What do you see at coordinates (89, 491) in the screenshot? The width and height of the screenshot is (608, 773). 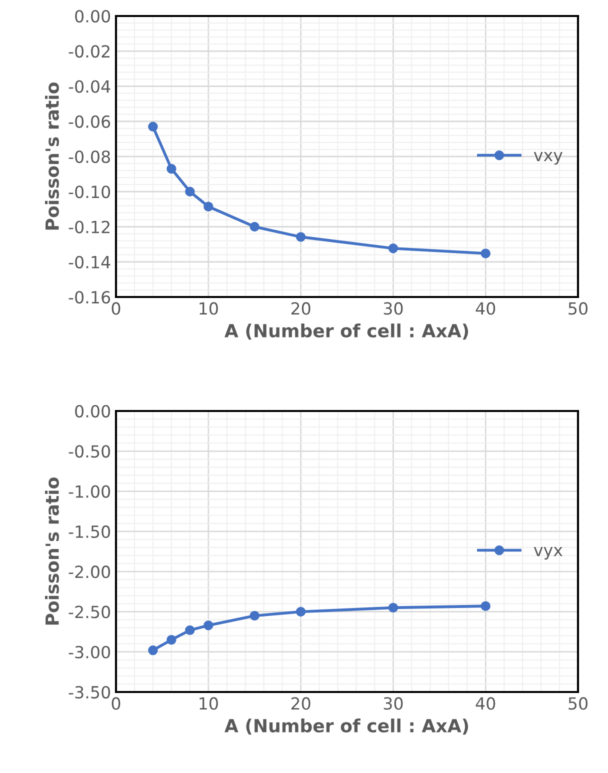 I see `y-tick-label: -1.00` at bounding box center [89, 491].